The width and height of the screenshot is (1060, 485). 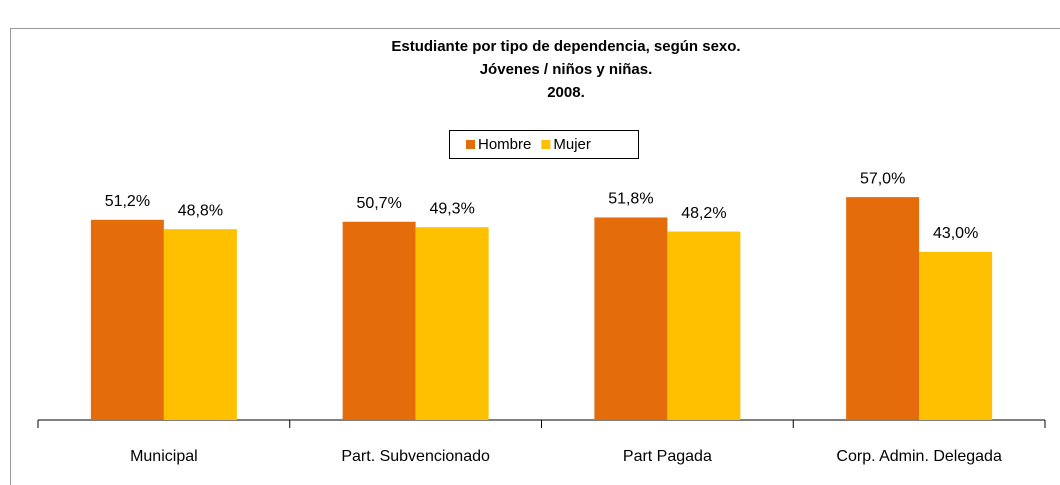 I want to click on x-tick-label: Part Pagada, so click(x=667, y=456).